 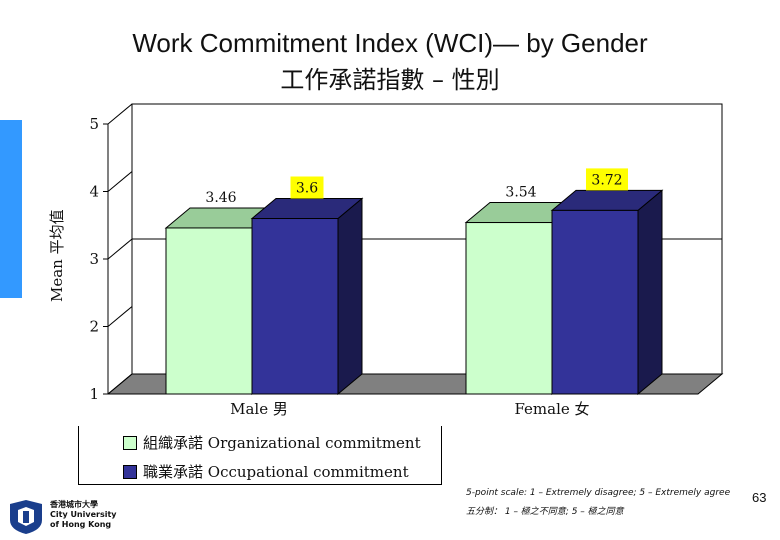 What do you see at coordinates (94, 394) in the screenshot?
I see `y-tick-label-1: 1` at bounding box center [94, 394].